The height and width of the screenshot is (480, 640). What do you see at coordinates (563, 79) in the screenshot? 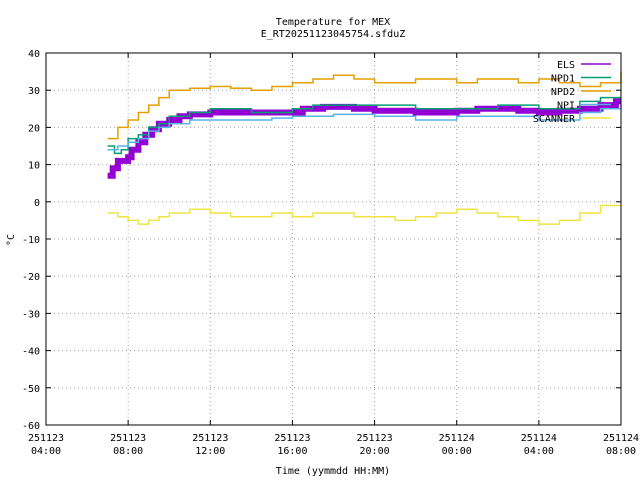
I see `legend-label: NPD1` at bounding box center [563, 79].